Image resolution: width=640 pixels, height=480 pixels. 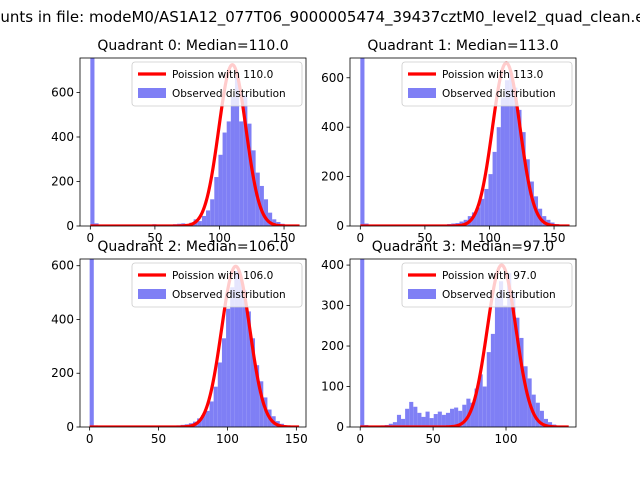 I want to click on legend: Poission with 113.0 Observed distribution, so click(x=487, y=84).